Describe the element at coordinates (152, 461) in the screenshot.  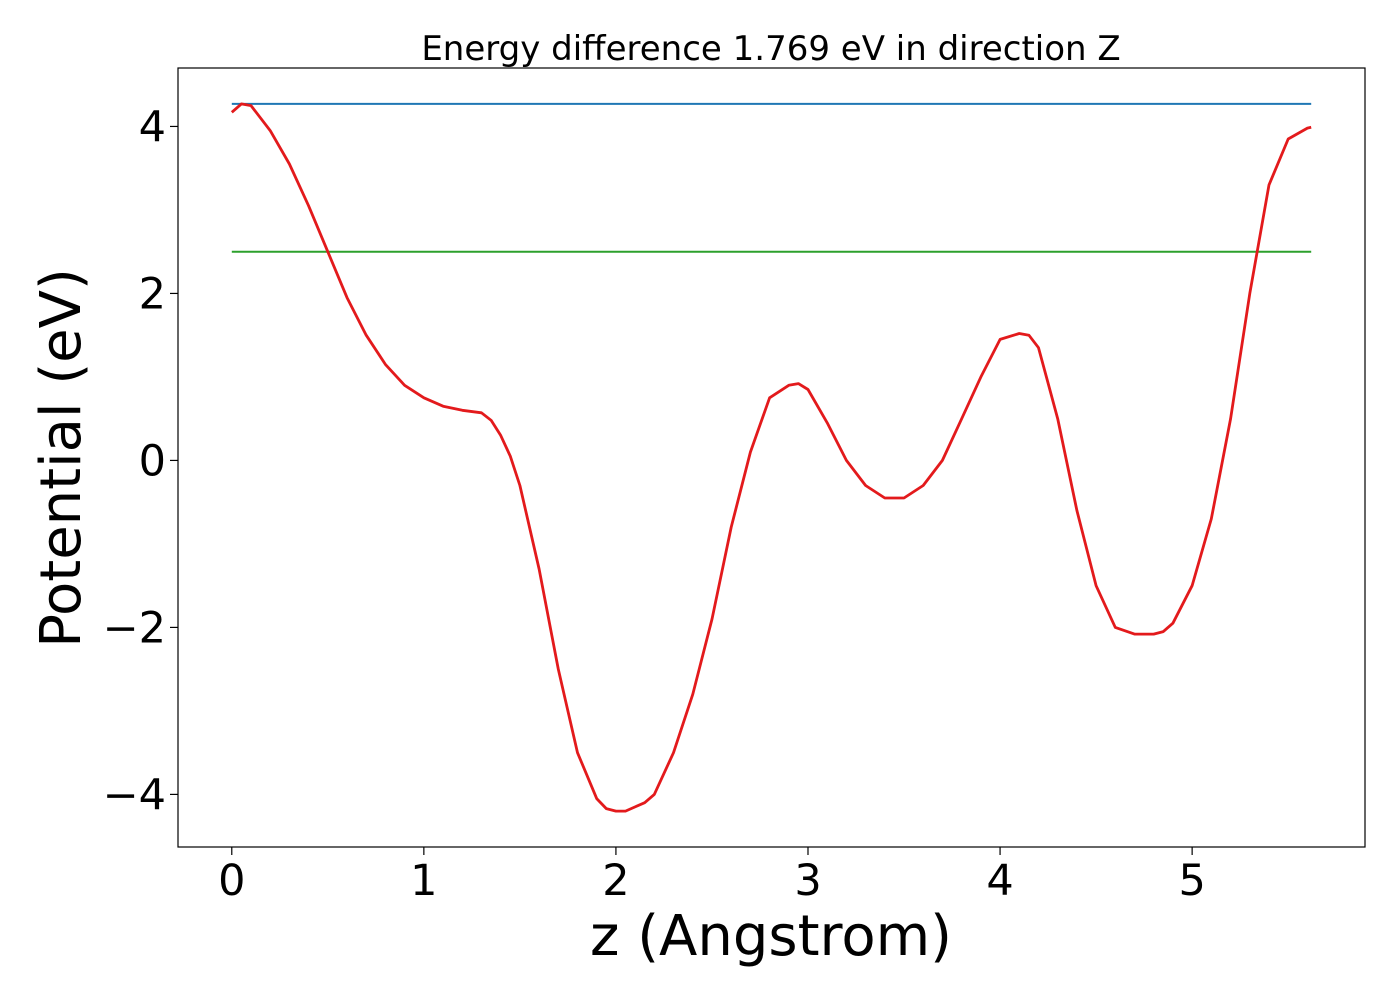
I see `y-tick-label: 0` at that location.